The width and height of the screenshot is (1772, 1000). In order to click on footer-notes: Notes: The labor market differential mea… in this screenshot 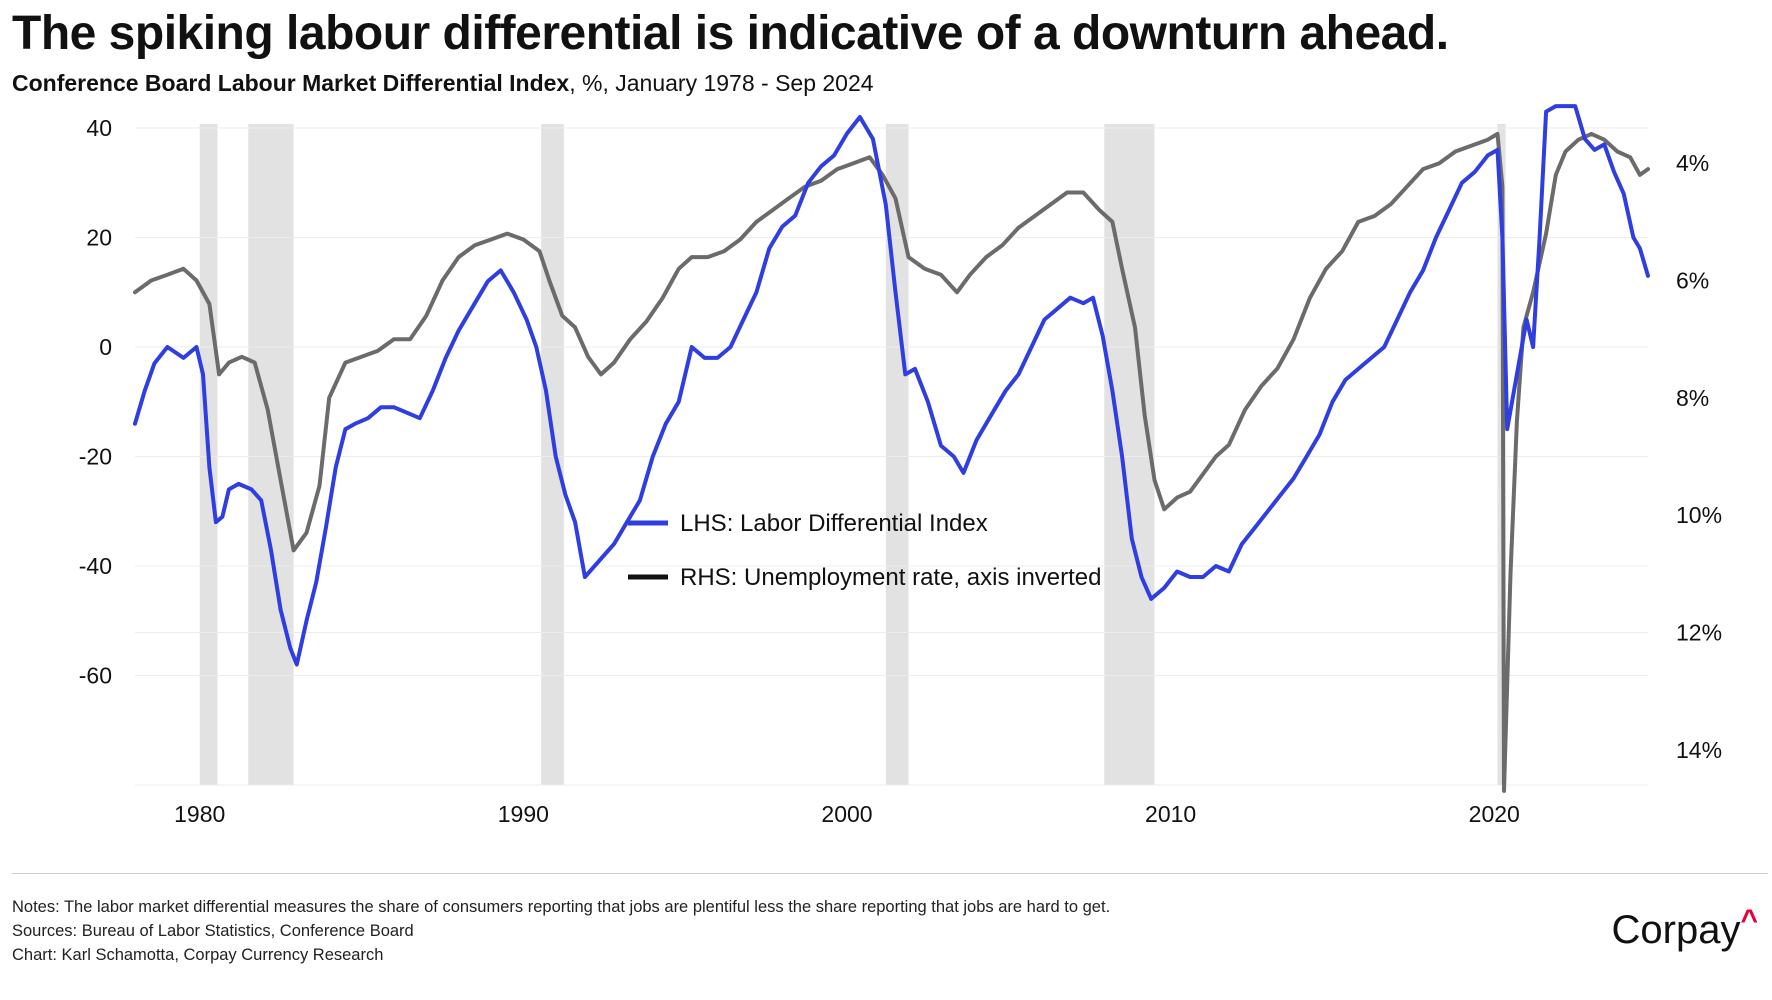, I will do `click(561, 931)`.